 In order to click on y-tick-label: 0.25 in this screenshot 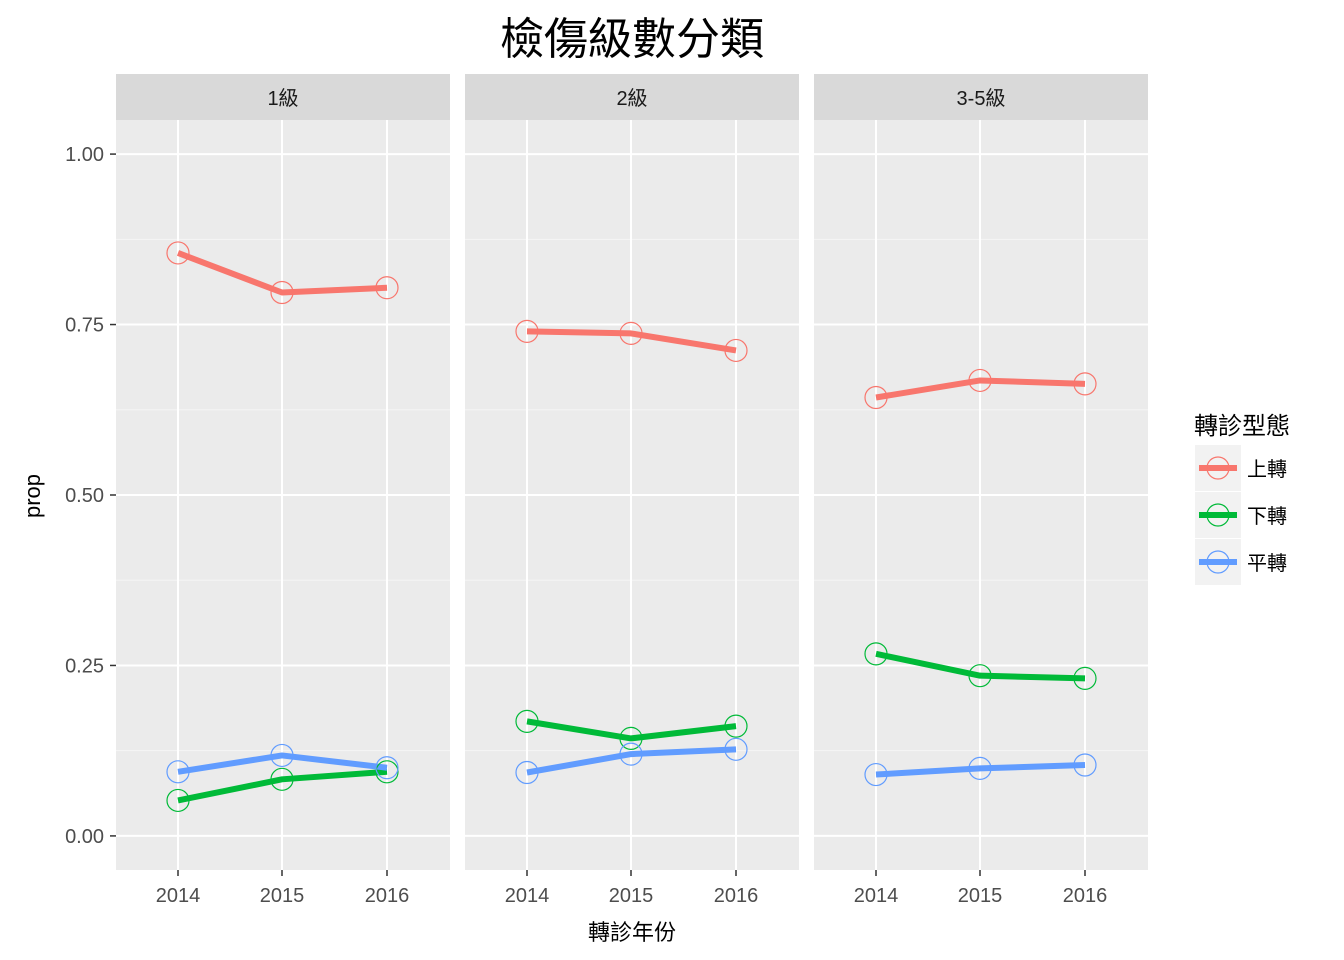, I will do `click(84, 666)`.